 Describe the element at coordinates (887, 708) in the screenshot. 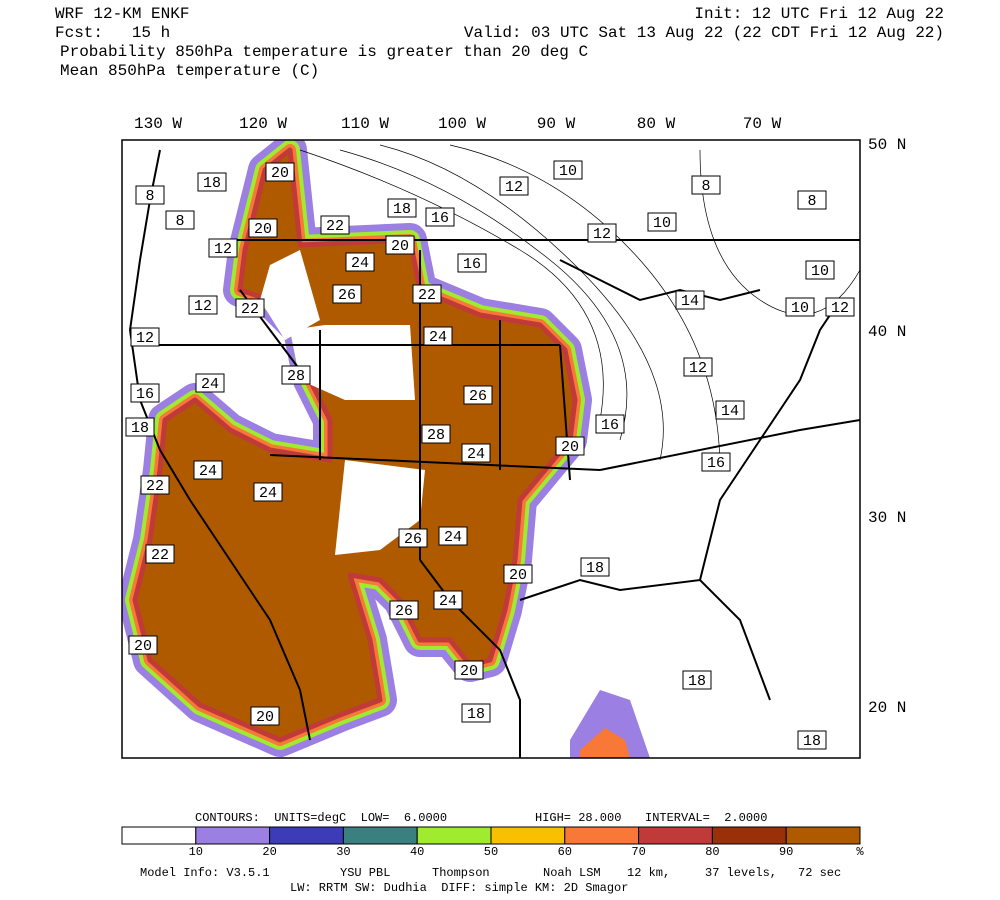

I see `lat-label: 20 N` at that location.